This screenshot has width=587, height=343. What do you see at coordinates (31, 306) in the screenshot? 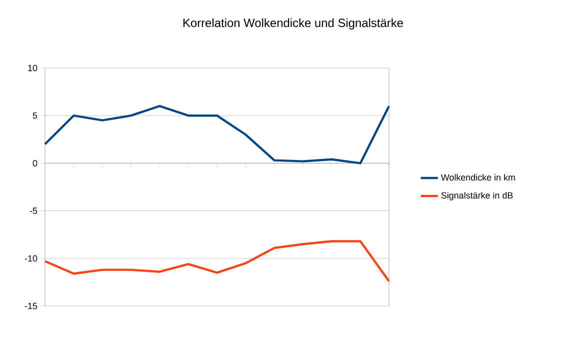
I see `y-tick-label: -15` at bounding box center [31, 306].